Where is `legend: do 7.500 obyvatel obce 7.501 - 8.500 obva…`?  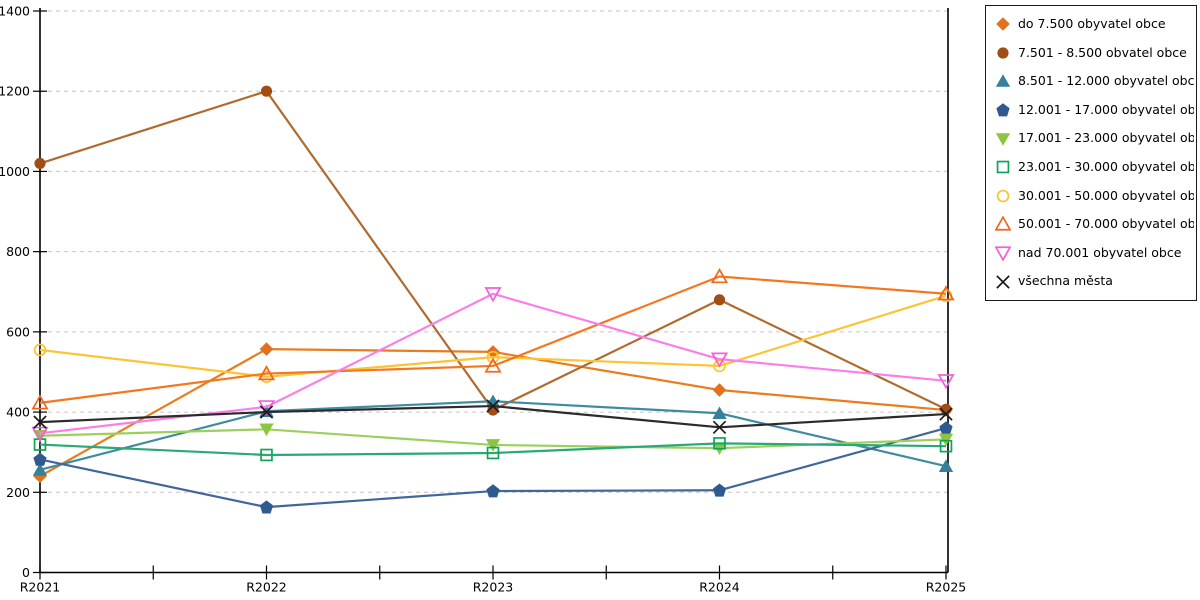 legend: do 7.500 obyvatel obce 7.501 - 8.500 obva… is located at coordinates (1091, 153).